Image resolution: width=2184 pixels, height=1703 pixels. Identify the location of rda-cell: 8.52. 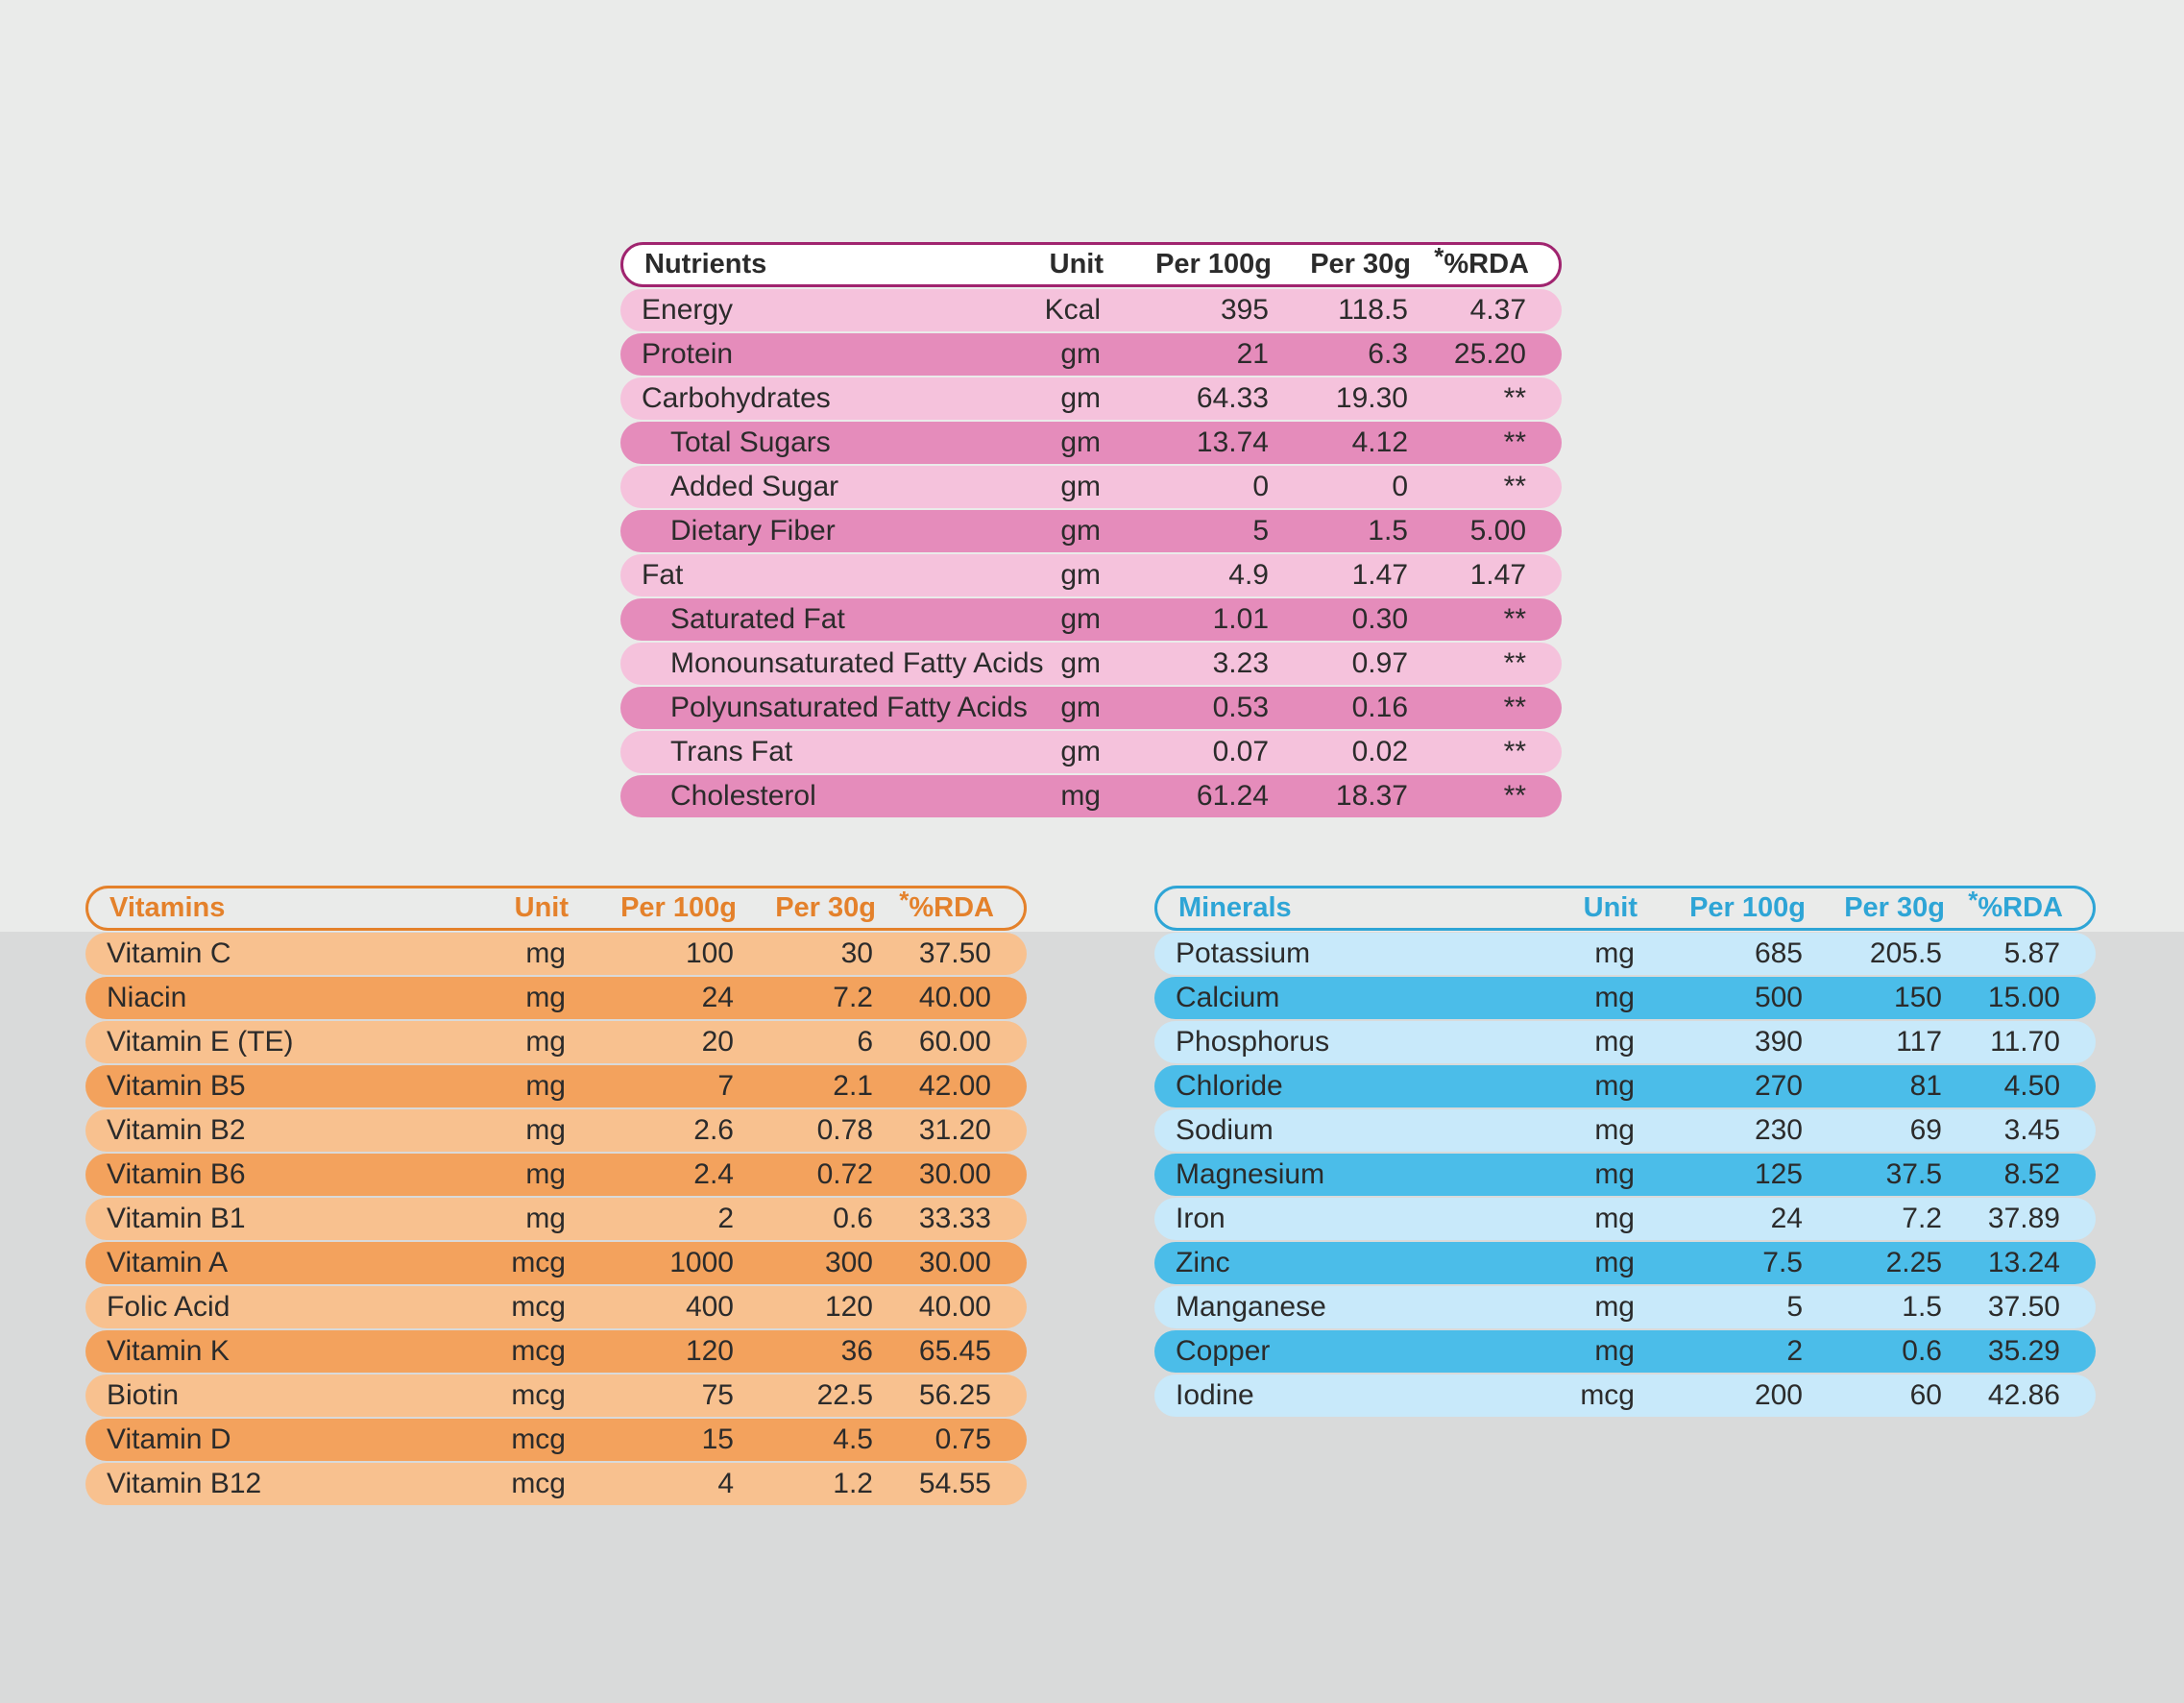
(2031, 1174).